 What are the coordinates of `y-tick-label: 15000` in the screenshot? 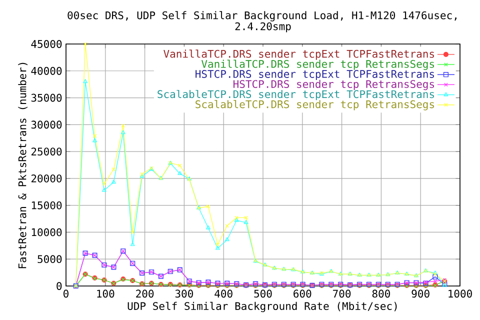 It's located at (47, 205).